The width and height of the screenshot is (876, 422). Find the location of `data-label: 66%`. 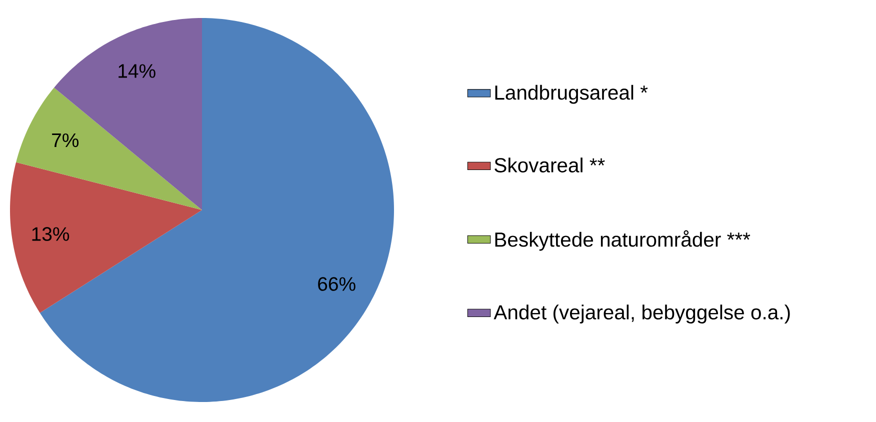

data-label: 66% is located at coordinates (337, 284).